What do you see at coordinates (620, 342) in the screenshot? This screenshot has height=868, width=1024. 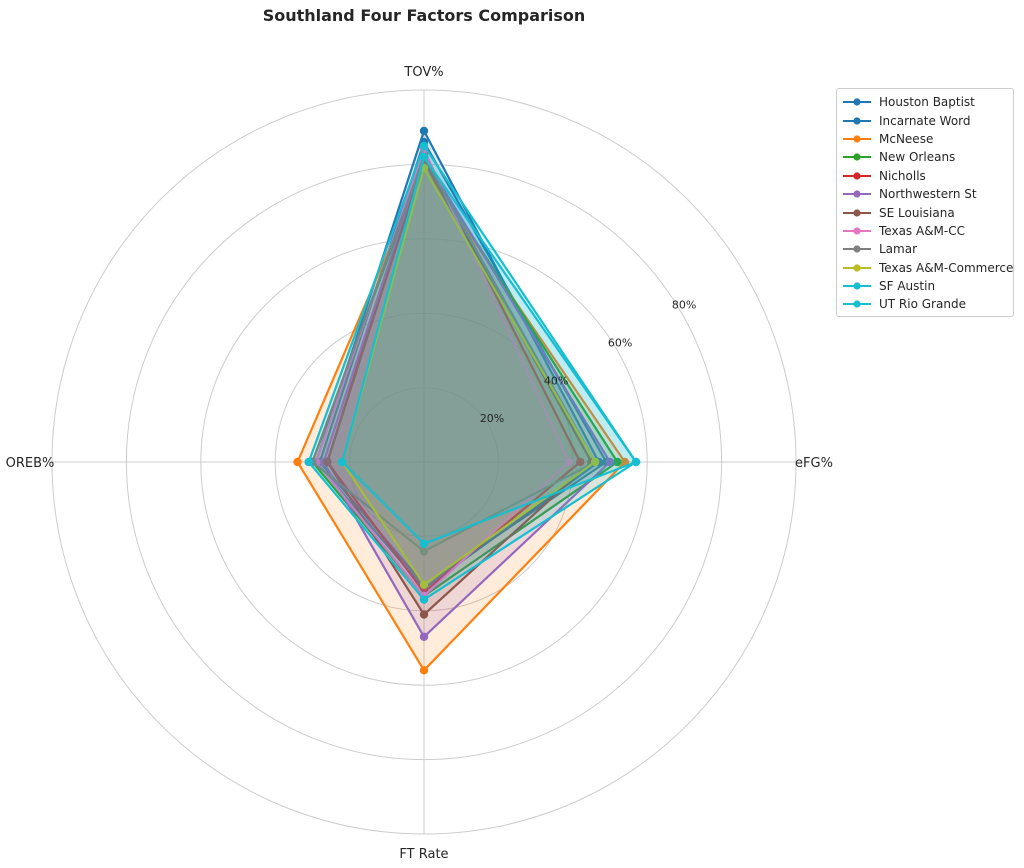 I see `radial-tick-label: 60%` at bounding box center [620, 342].